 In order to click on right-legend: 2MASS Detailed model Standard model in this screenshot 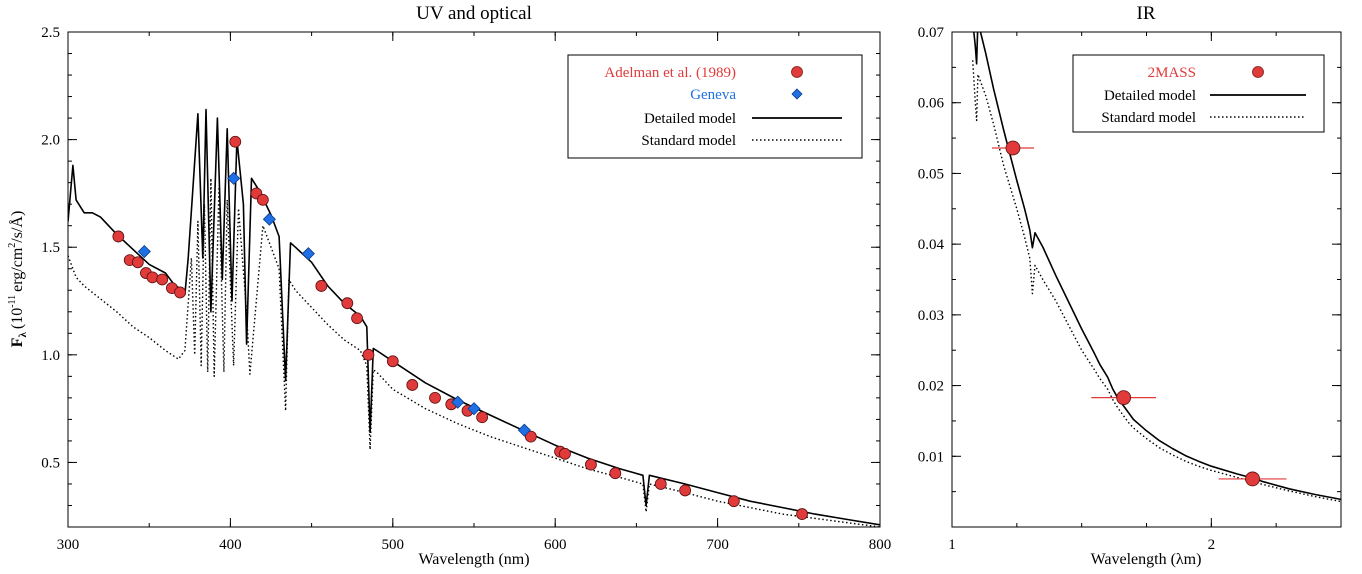, I will do `click(1198, 93)`.